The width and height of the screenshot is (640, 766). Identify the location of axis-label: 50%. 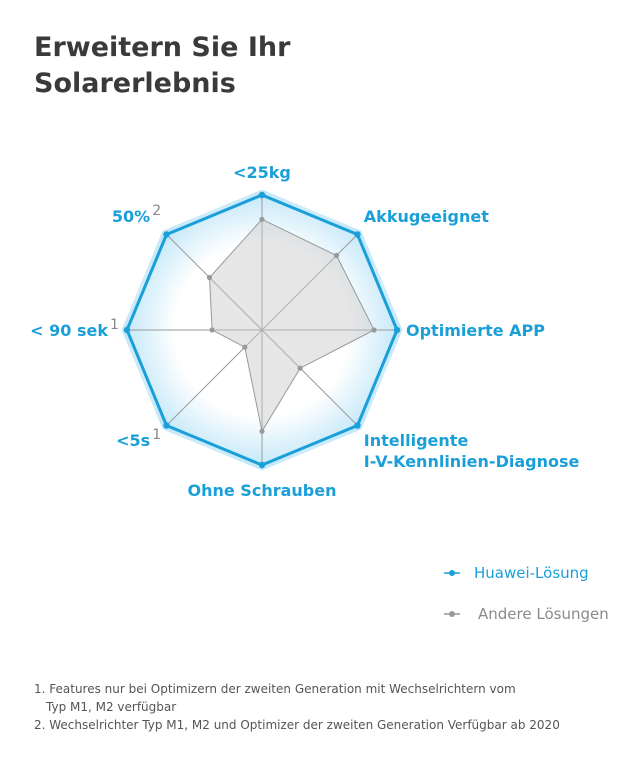
(131, 216).